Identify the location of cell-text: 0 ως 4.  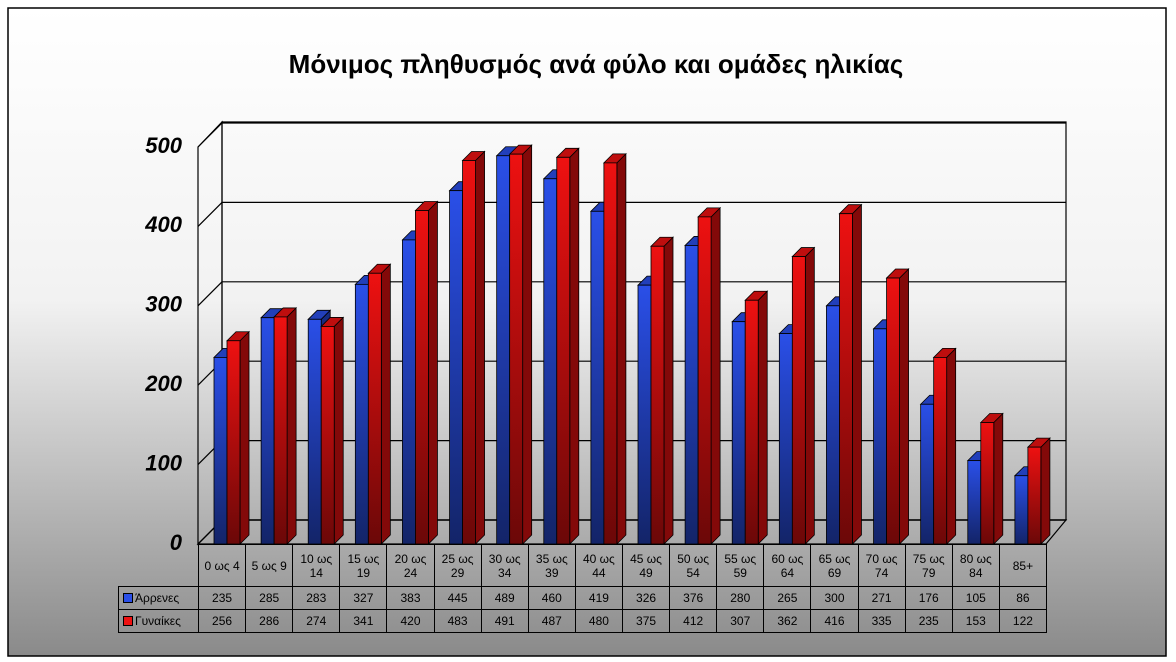
(222, 565).